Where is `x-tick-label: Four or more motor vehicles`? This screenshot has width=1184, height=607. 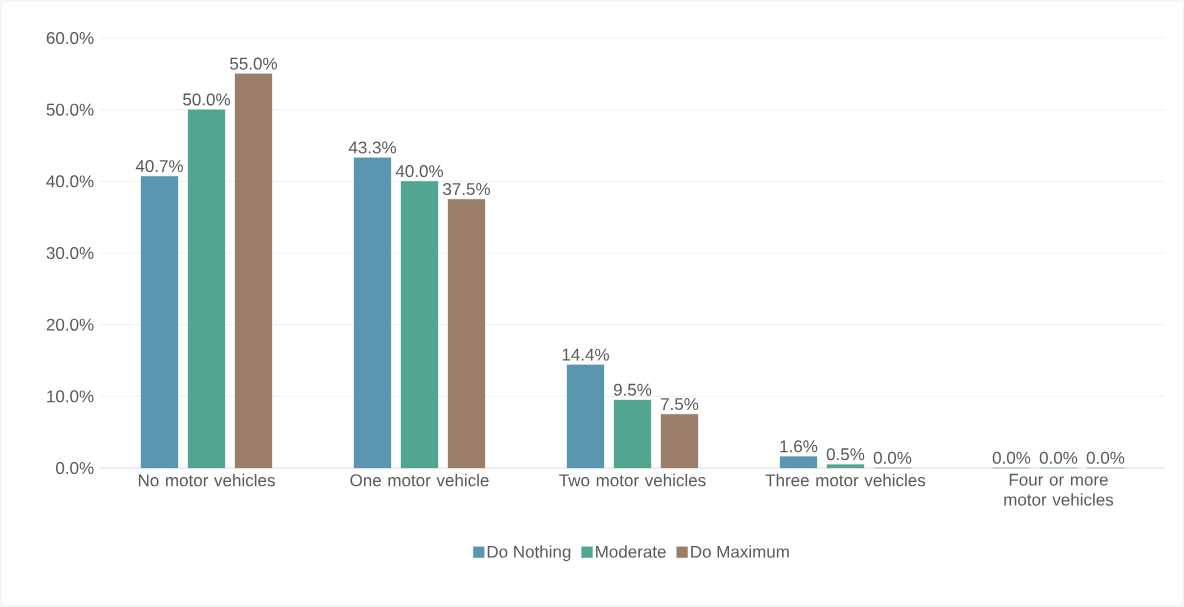
x-tick-label: Four or more motor vehicles is located at coordinates (1059, 489).